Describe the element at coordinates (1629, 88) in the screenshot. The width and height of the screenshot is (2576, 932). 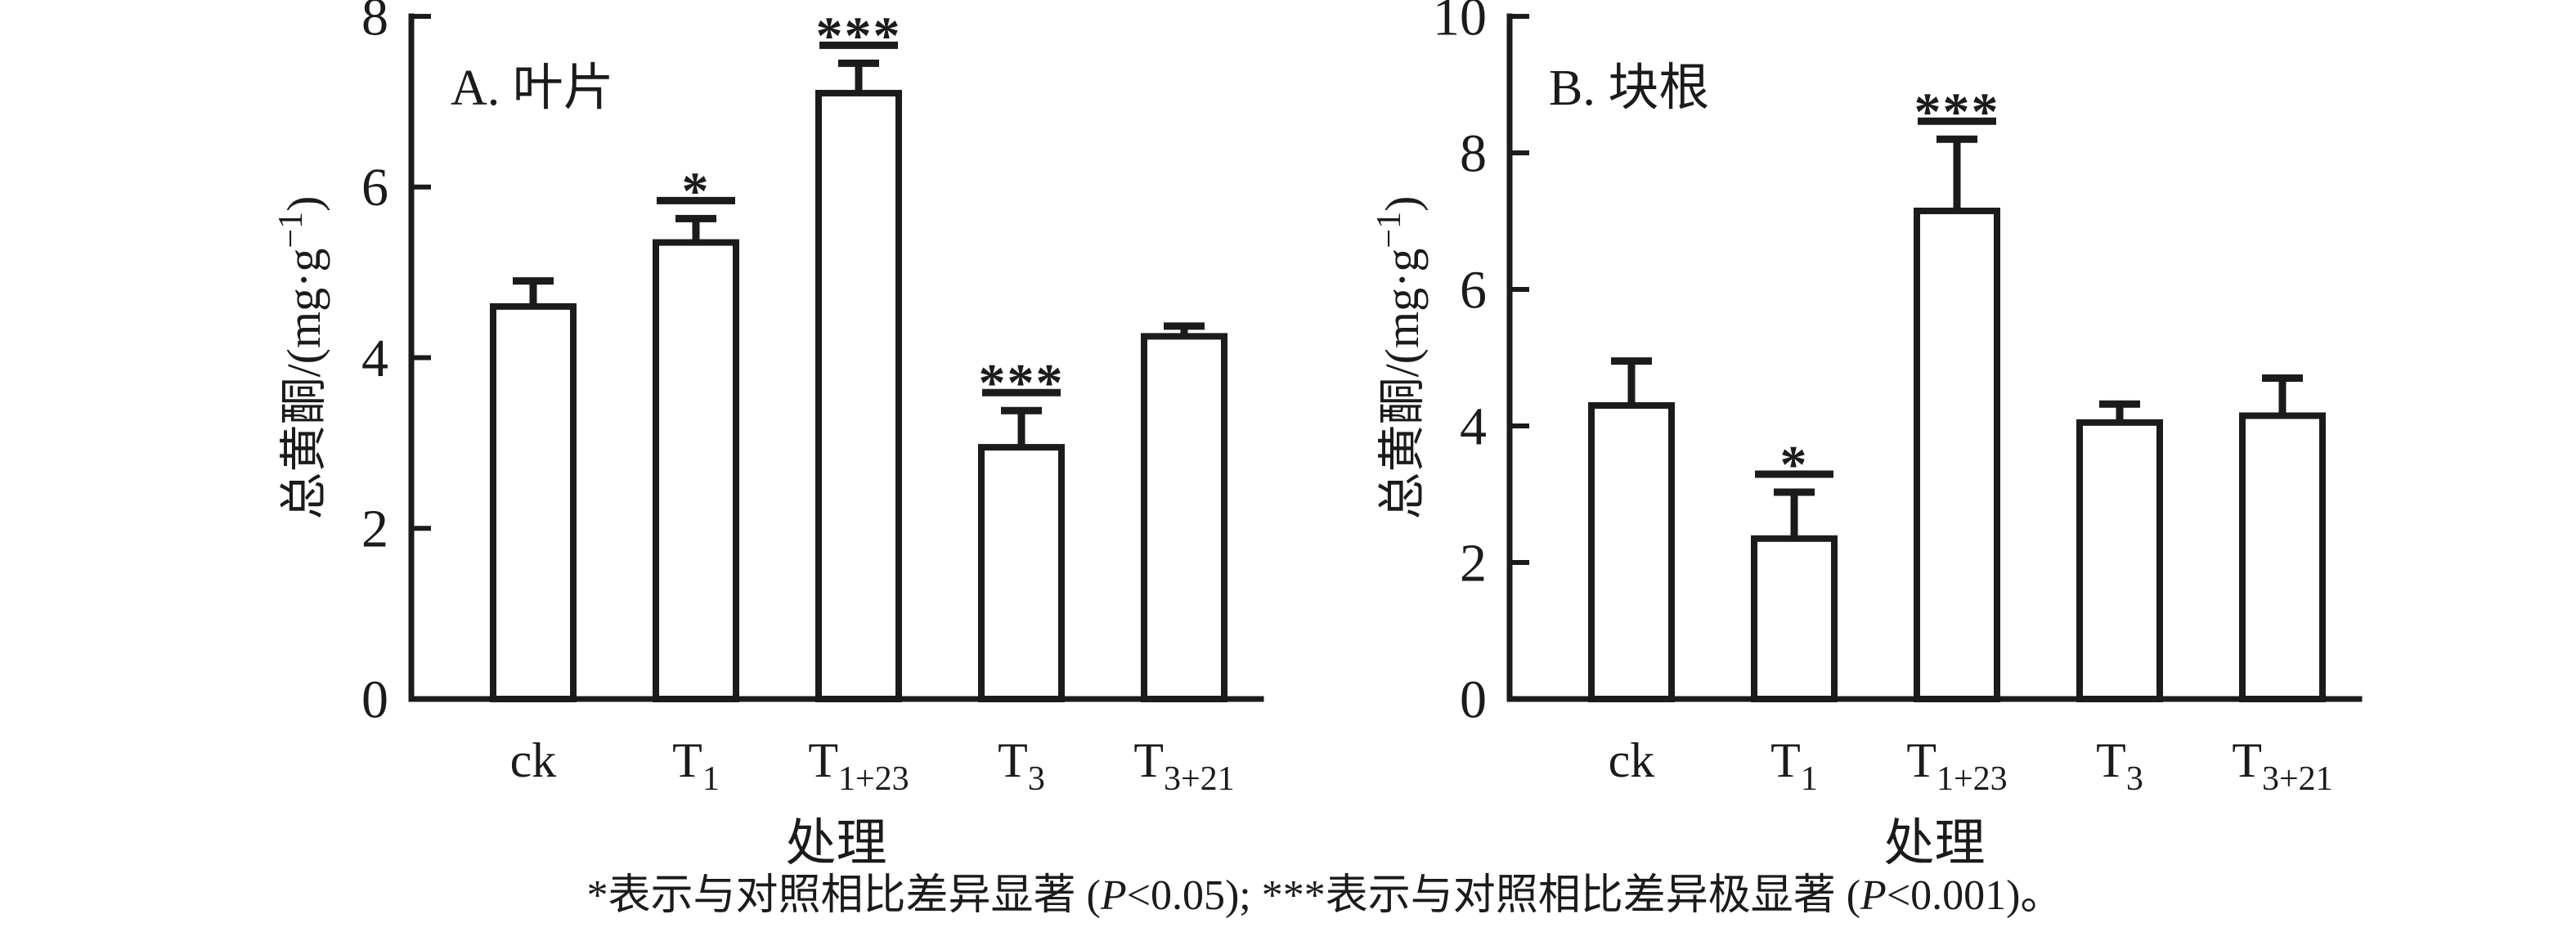
I see `panel-title: B. 块根` at that location.